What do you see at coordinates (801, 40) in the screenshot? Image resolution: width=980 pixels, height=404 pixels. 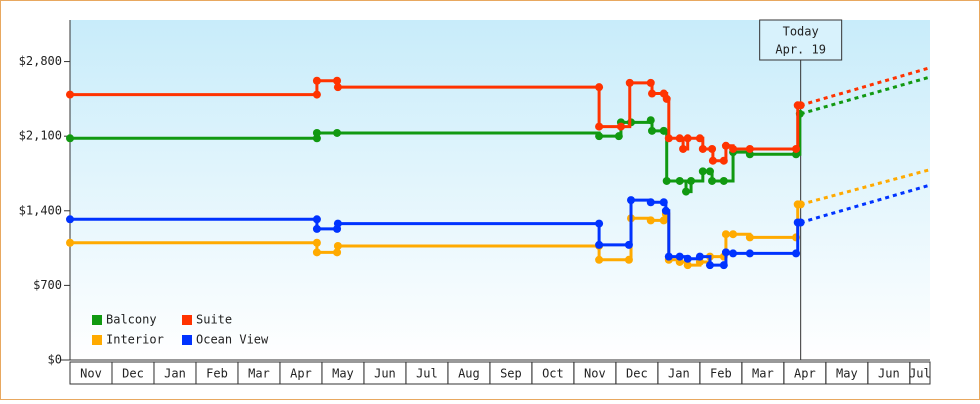 I see `today-box` at bounding box center [801, 40].